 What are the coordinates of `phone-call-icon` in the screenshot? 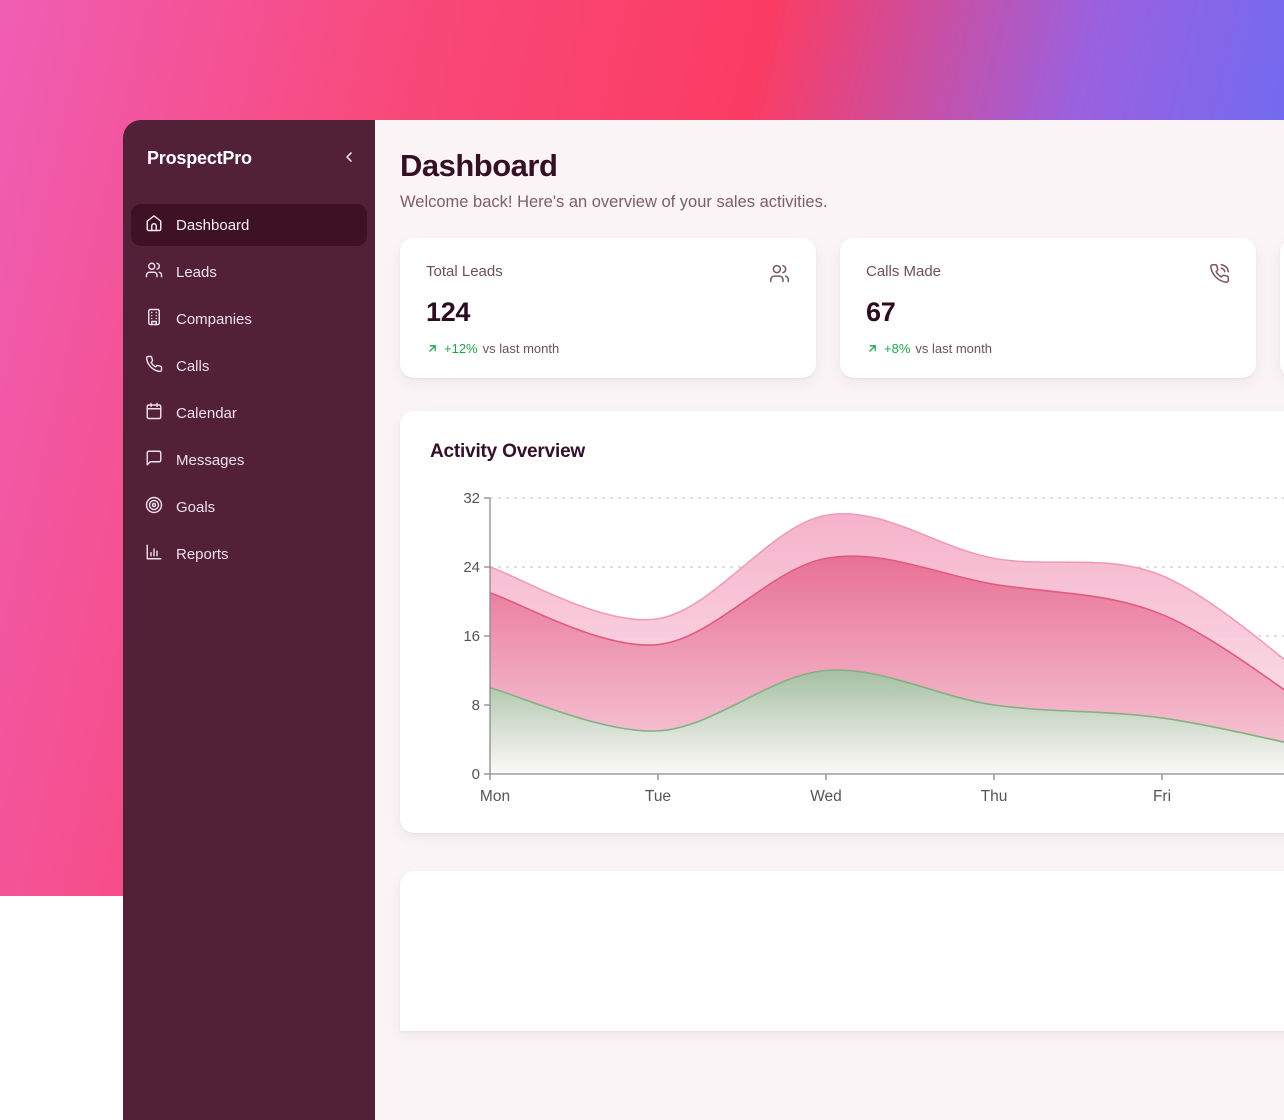 It's located at (1219, 276).